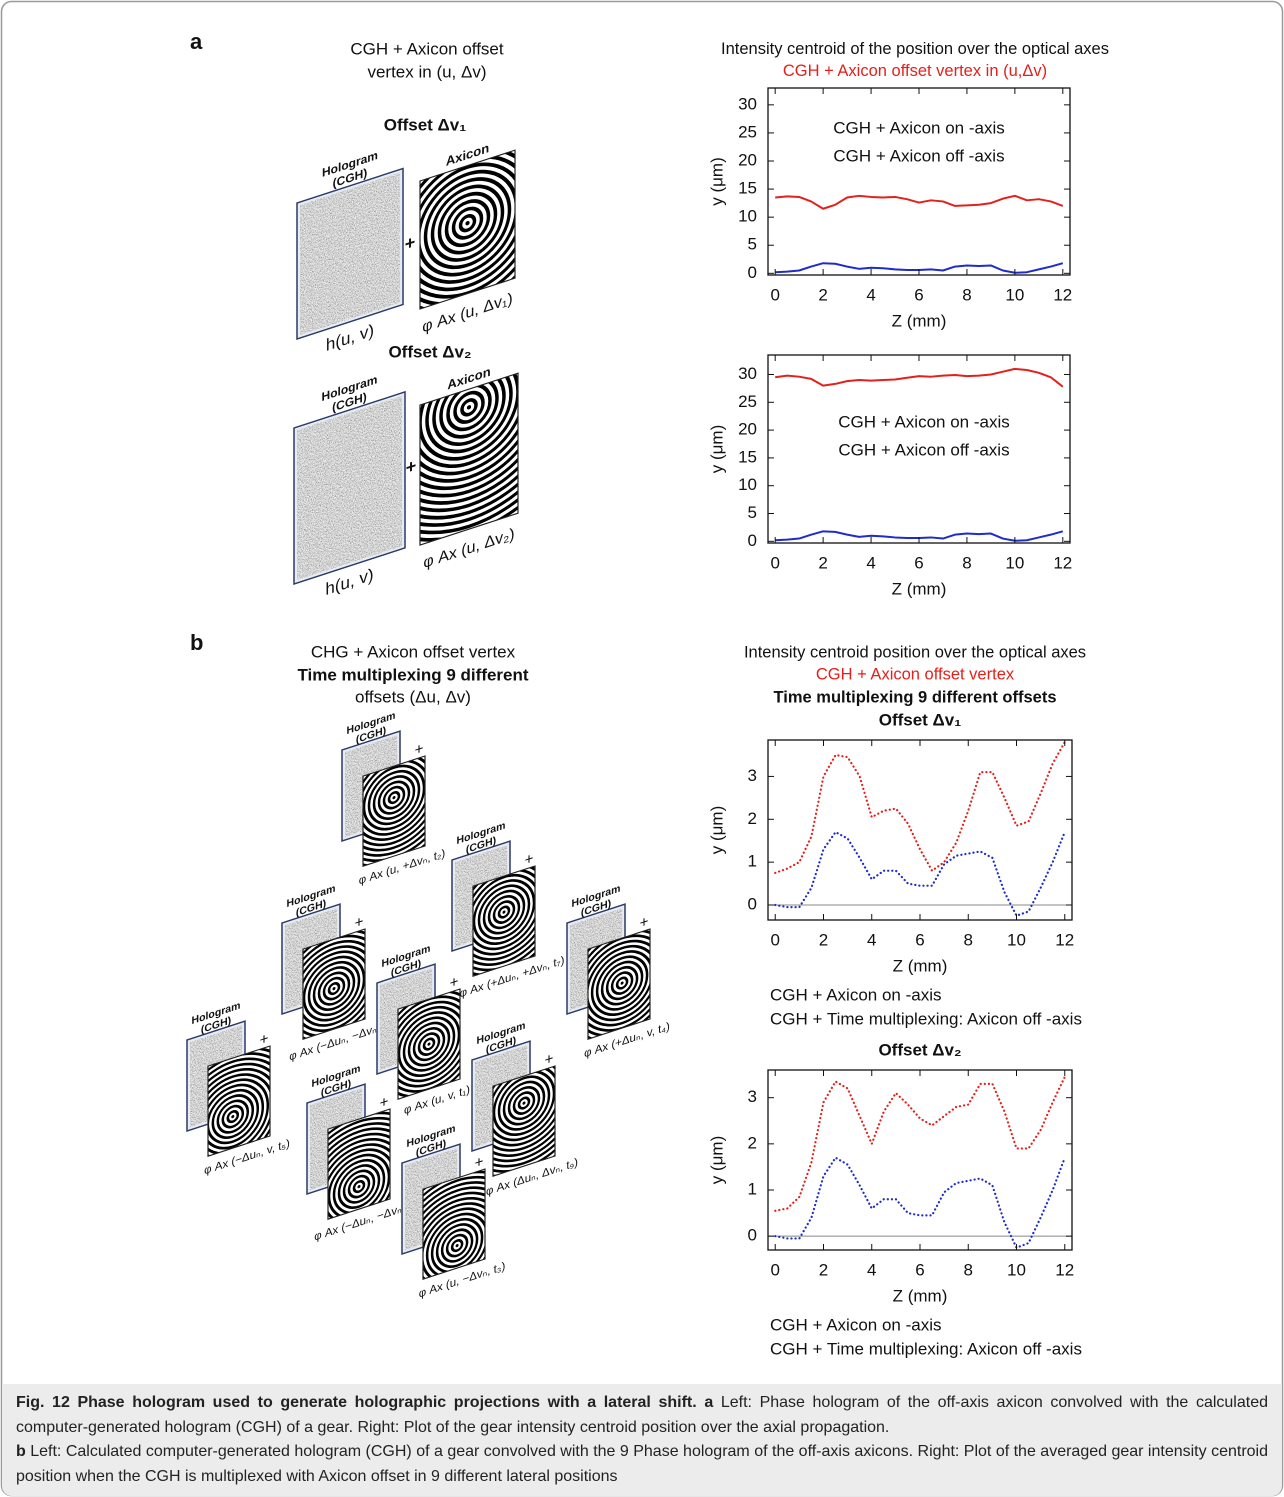 The image size is (1284, 1497). Describe the element at coordinates (752, 861) in the screenshot. I see `y-tick-label: 1` at that location.